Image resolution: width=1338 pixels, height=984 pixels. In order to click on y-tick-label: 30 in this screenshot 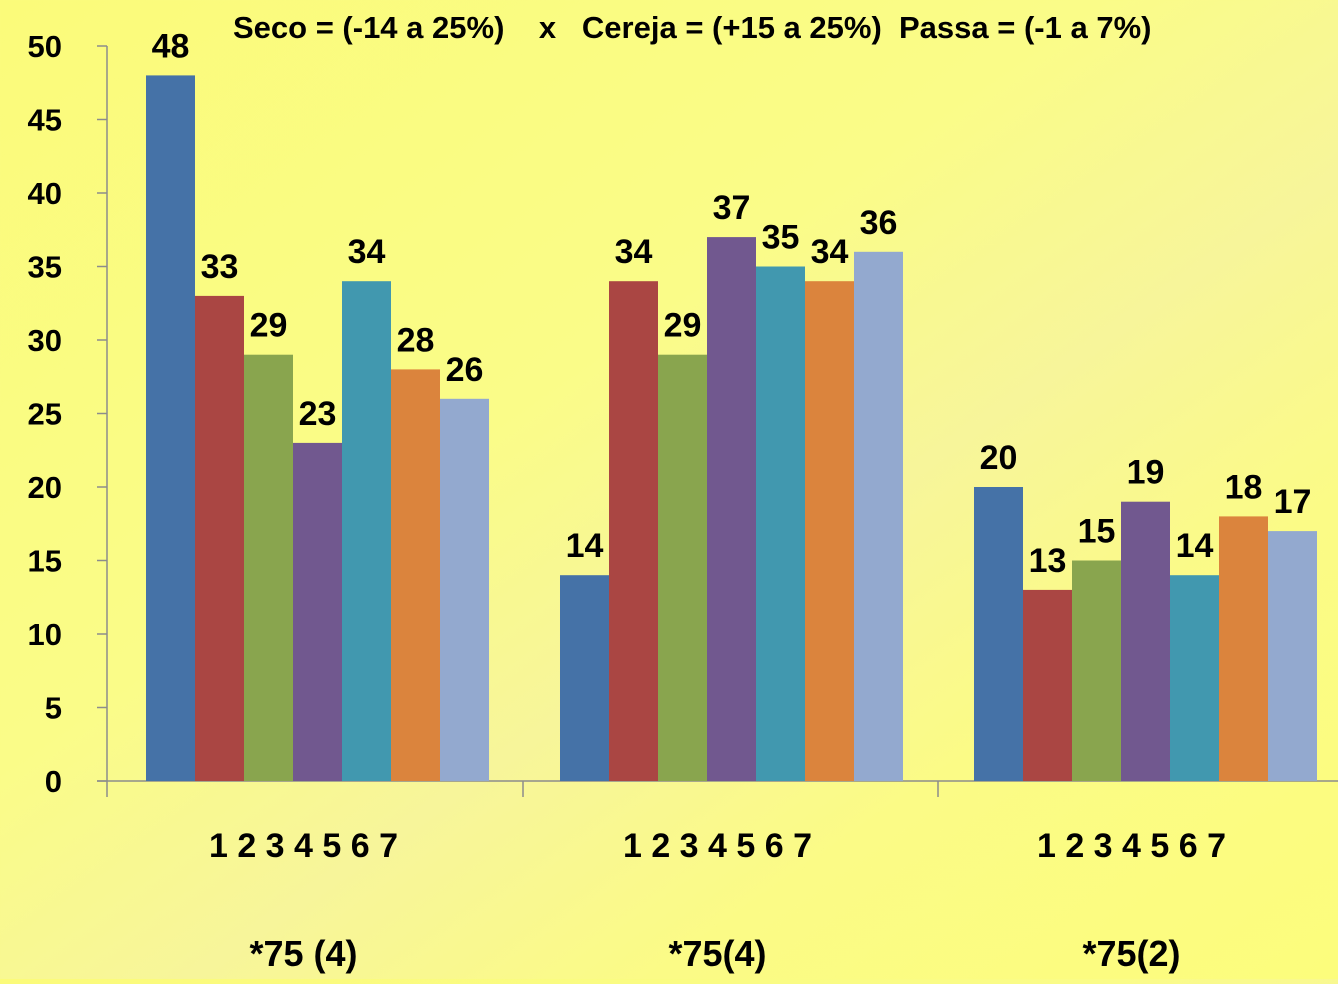, I will do `click(45, 340)`.